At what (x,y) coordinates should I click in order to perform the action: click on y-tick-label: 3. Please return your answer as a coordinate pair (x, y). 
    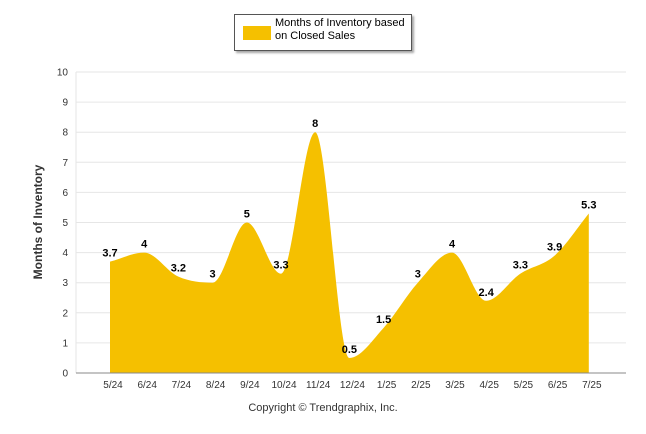
    Looking at the image, I should click on (65, 283).